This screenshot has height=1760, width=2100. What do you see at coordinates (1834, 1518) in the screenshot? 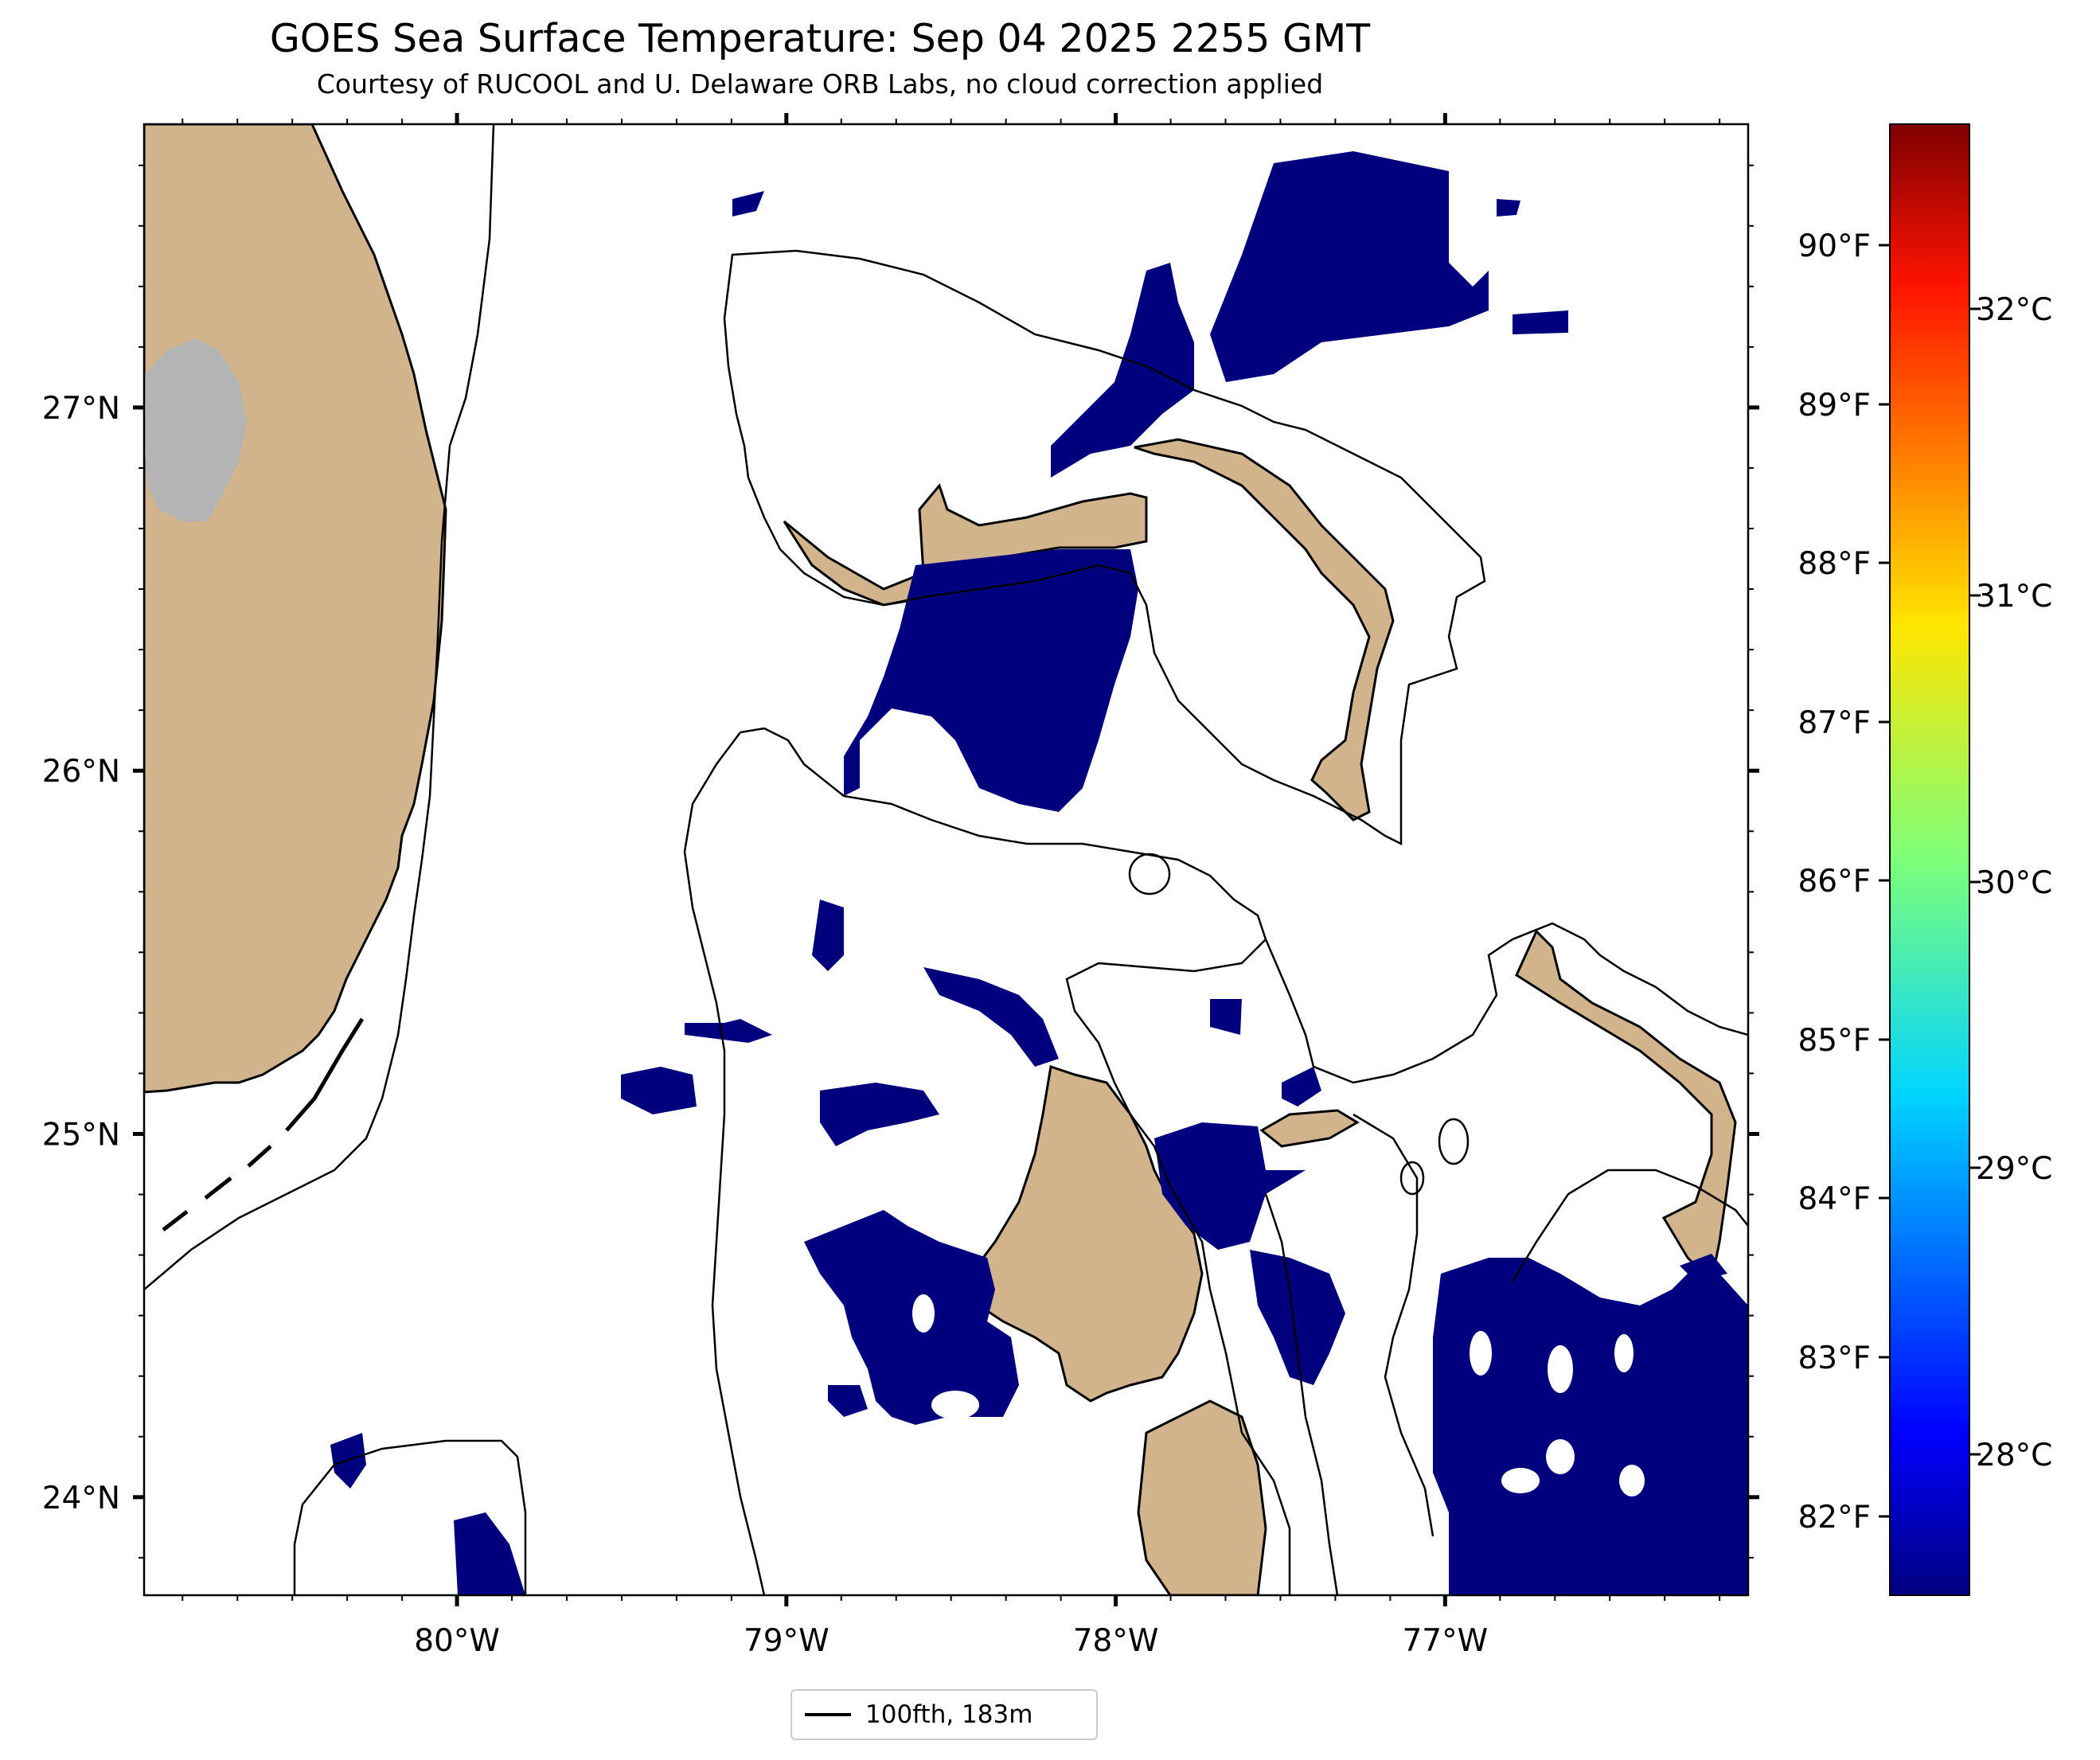
I see `colorbar-f-label: 82°F` at bounding box center [1834, 1518].